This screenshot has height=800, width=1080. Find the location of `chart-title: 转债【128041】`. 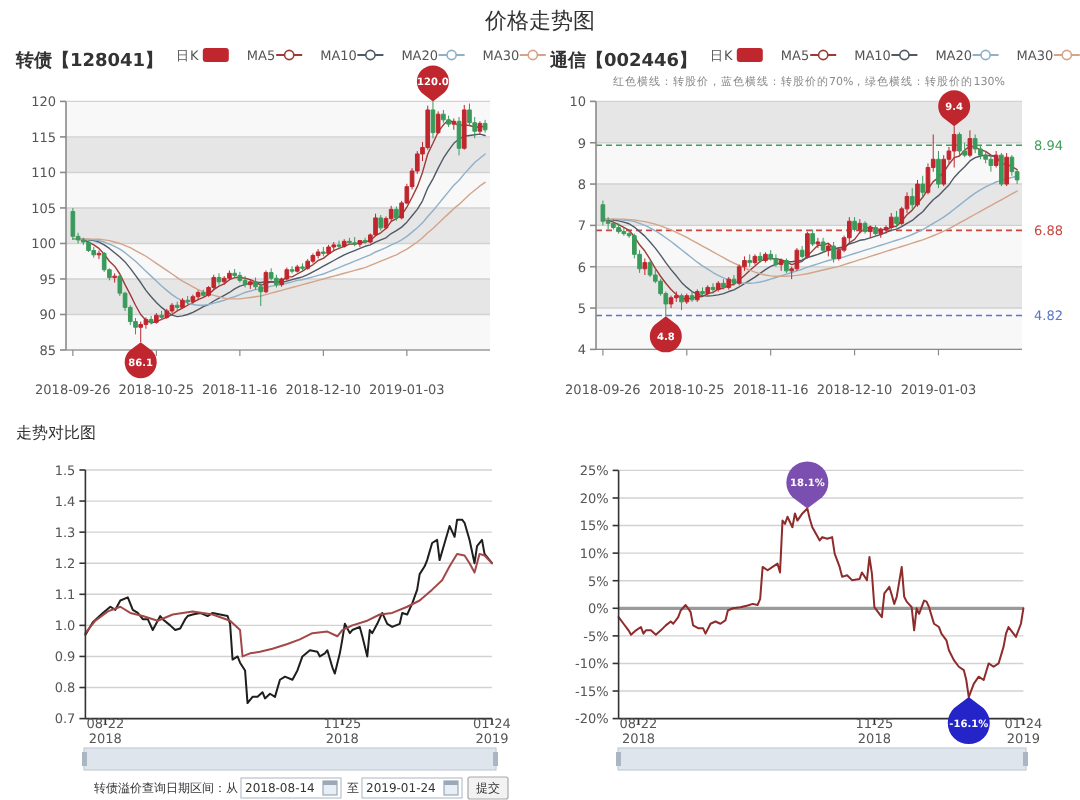

chart-title: 转债【128041】 is located at coordinates (89, 61).